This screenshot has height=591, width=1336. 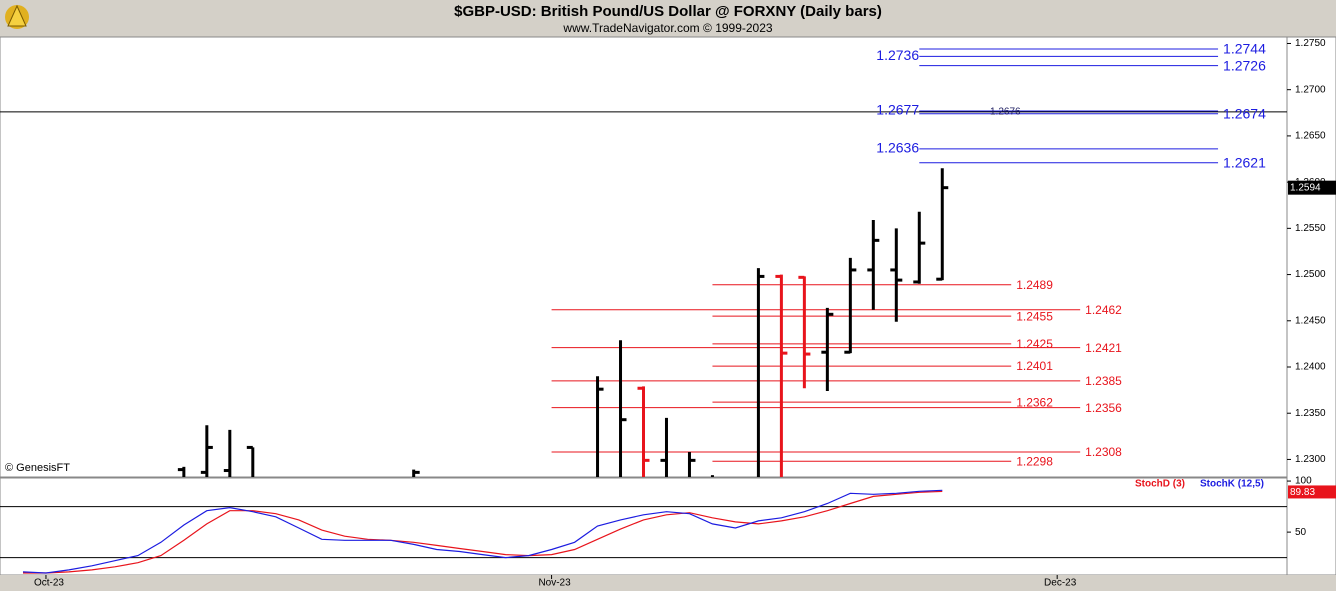 What do you see at coordinates (1310, 136) in the screenshot?
I see `y-tick-label: 1.2650` at bounding box center [1310, 136].